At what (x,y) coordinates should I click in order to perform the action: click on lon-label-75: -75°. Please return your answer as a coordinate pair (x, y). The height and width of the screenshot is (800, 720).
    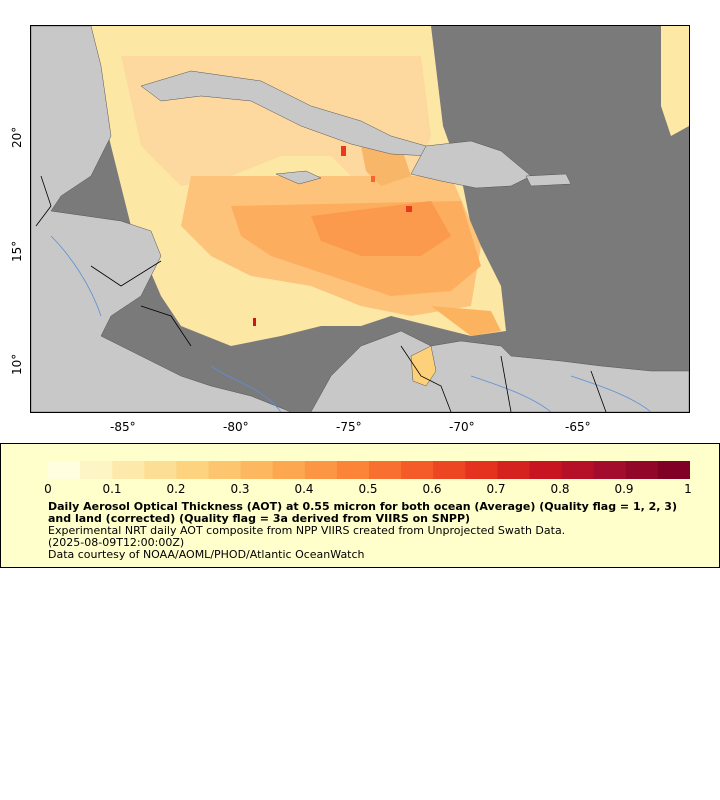
    Looking at the image, I should click on (349, 427).